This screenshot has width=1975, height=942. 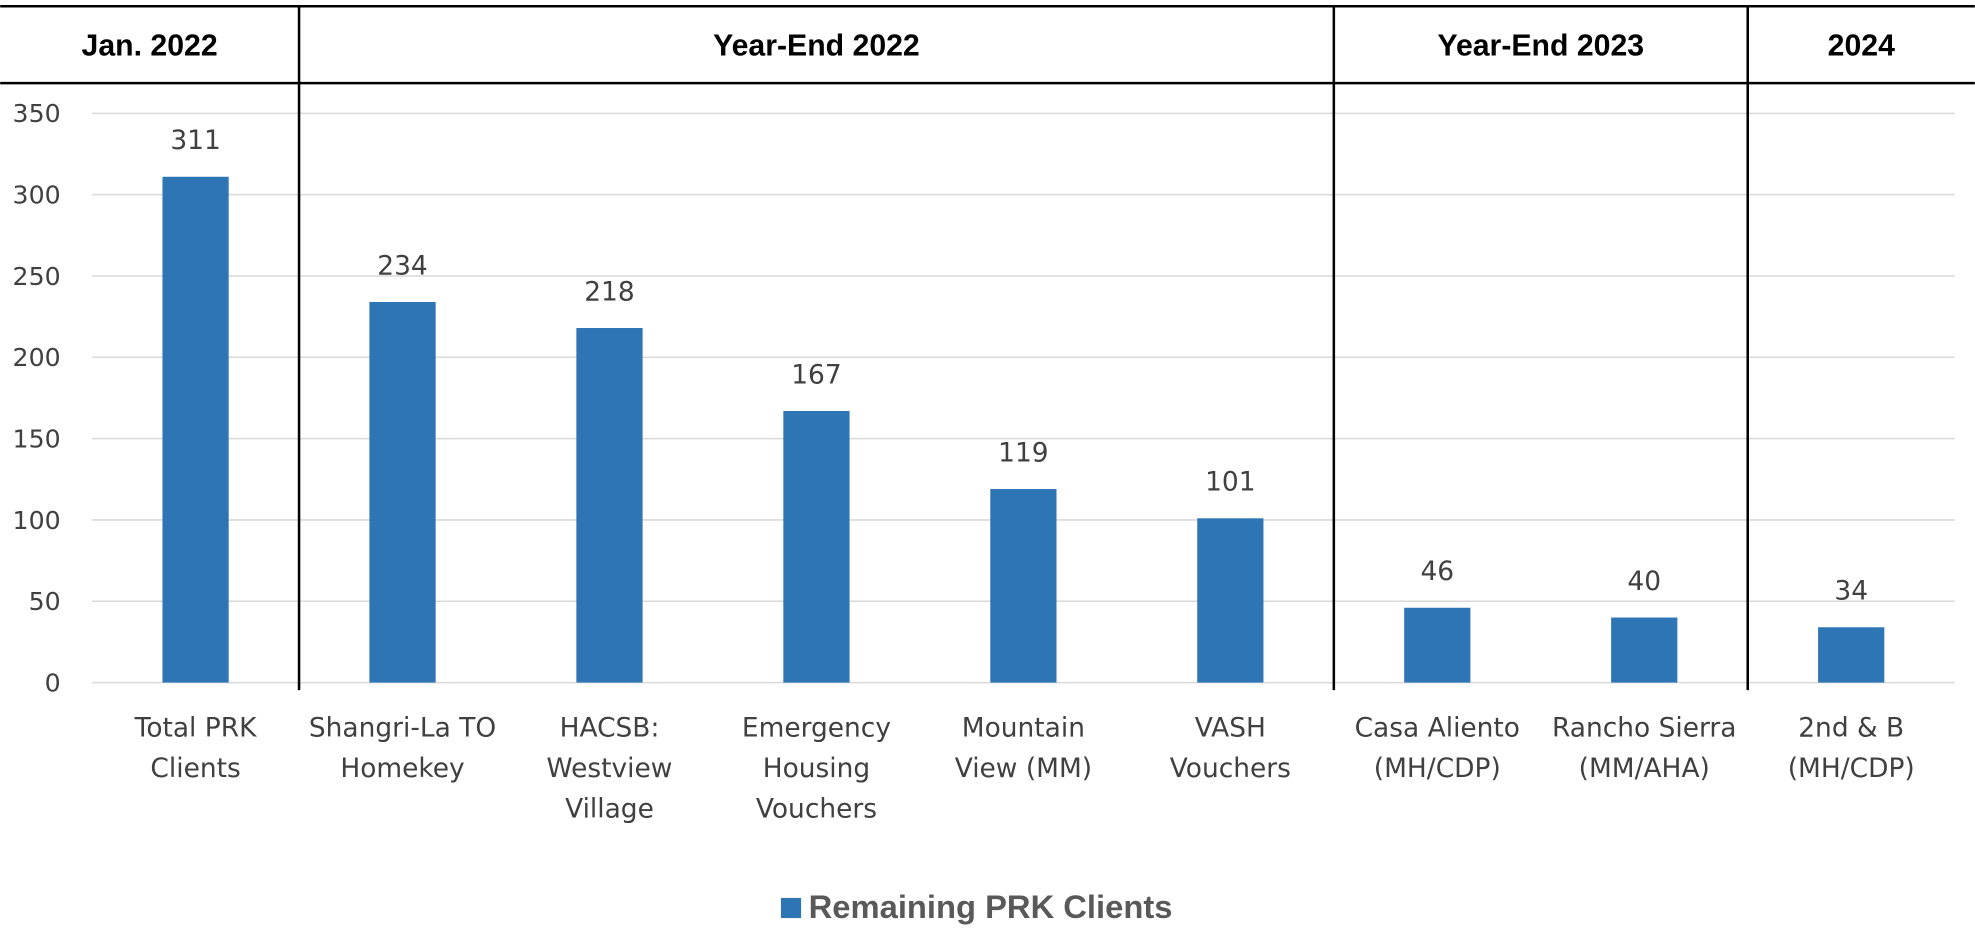 What do you see at coordinates (816, 769) in the screenshot?
I see `x-tick-label: Emergency Housing Vouchers` at bounding box center [816, 769].